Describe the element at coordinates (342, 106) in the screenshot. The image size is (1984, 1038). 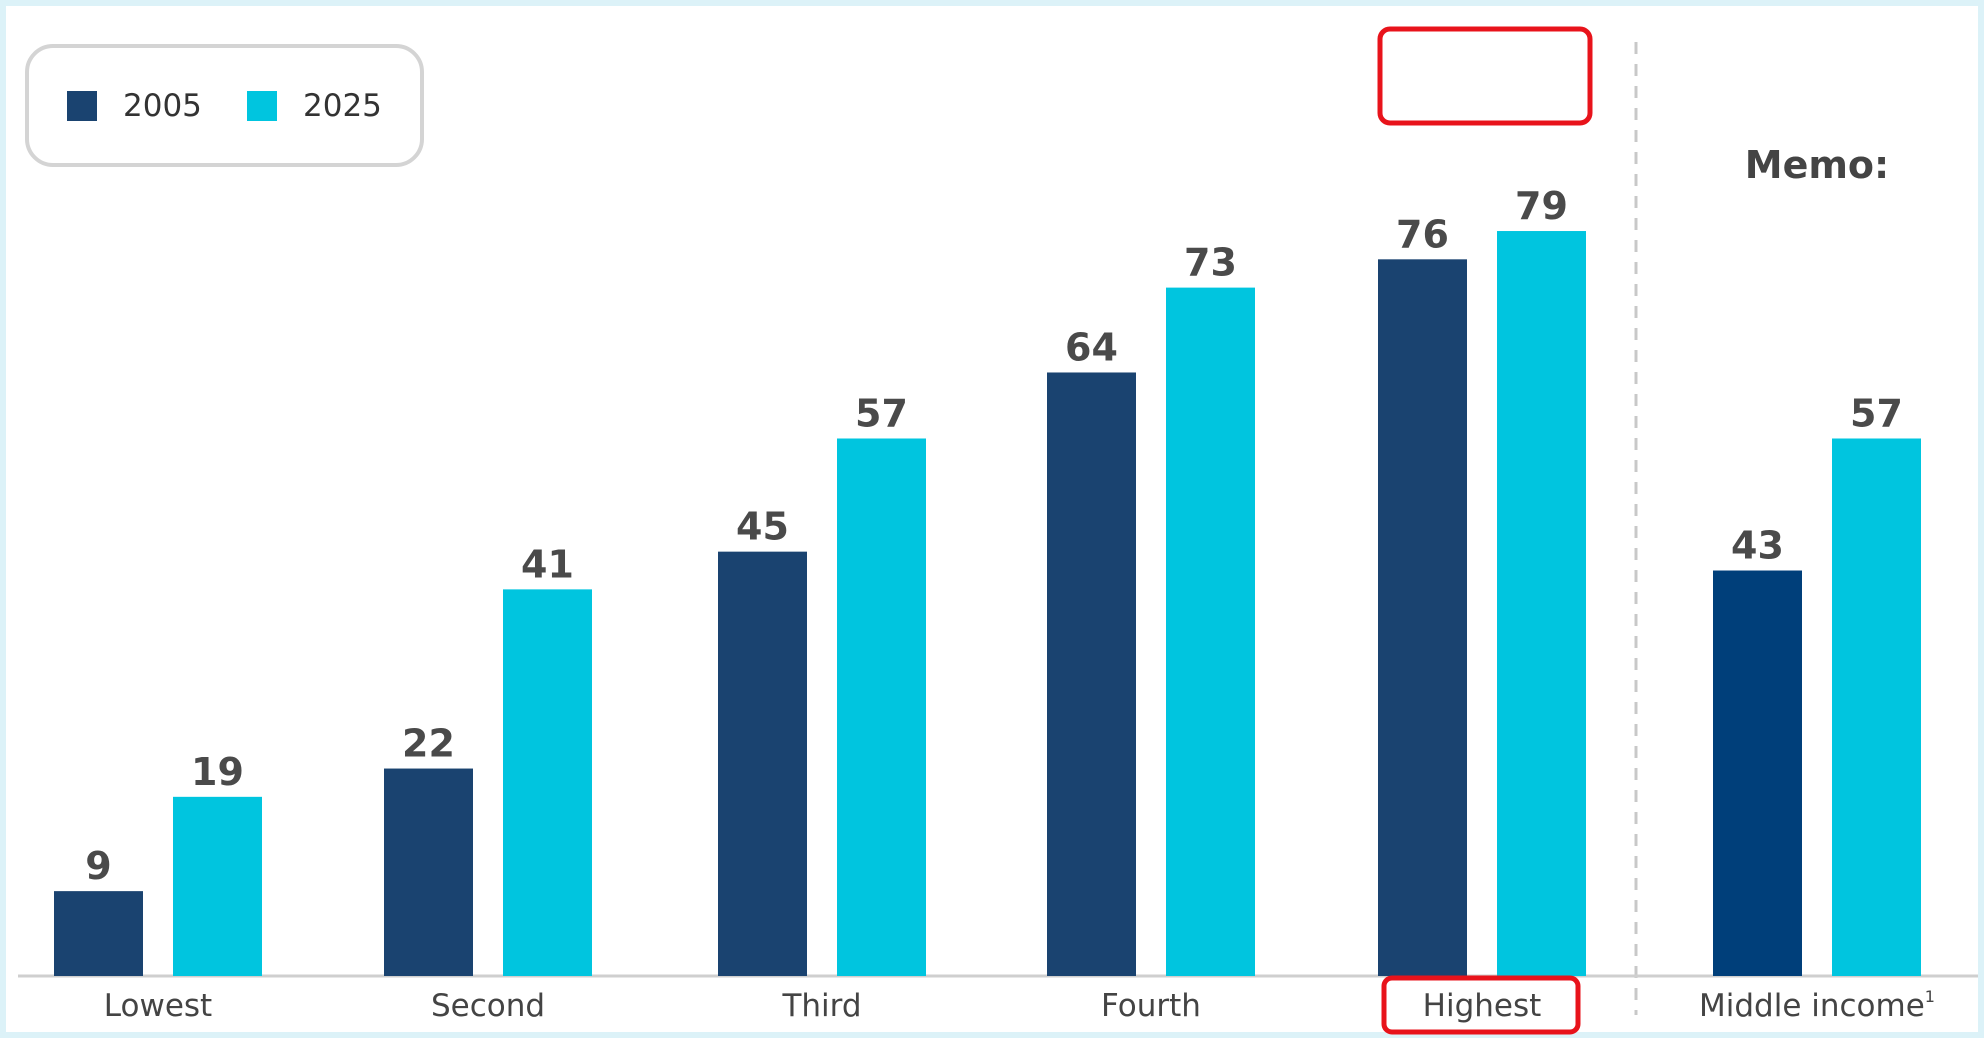
I see `legend-label-2025: 2025` at that location.